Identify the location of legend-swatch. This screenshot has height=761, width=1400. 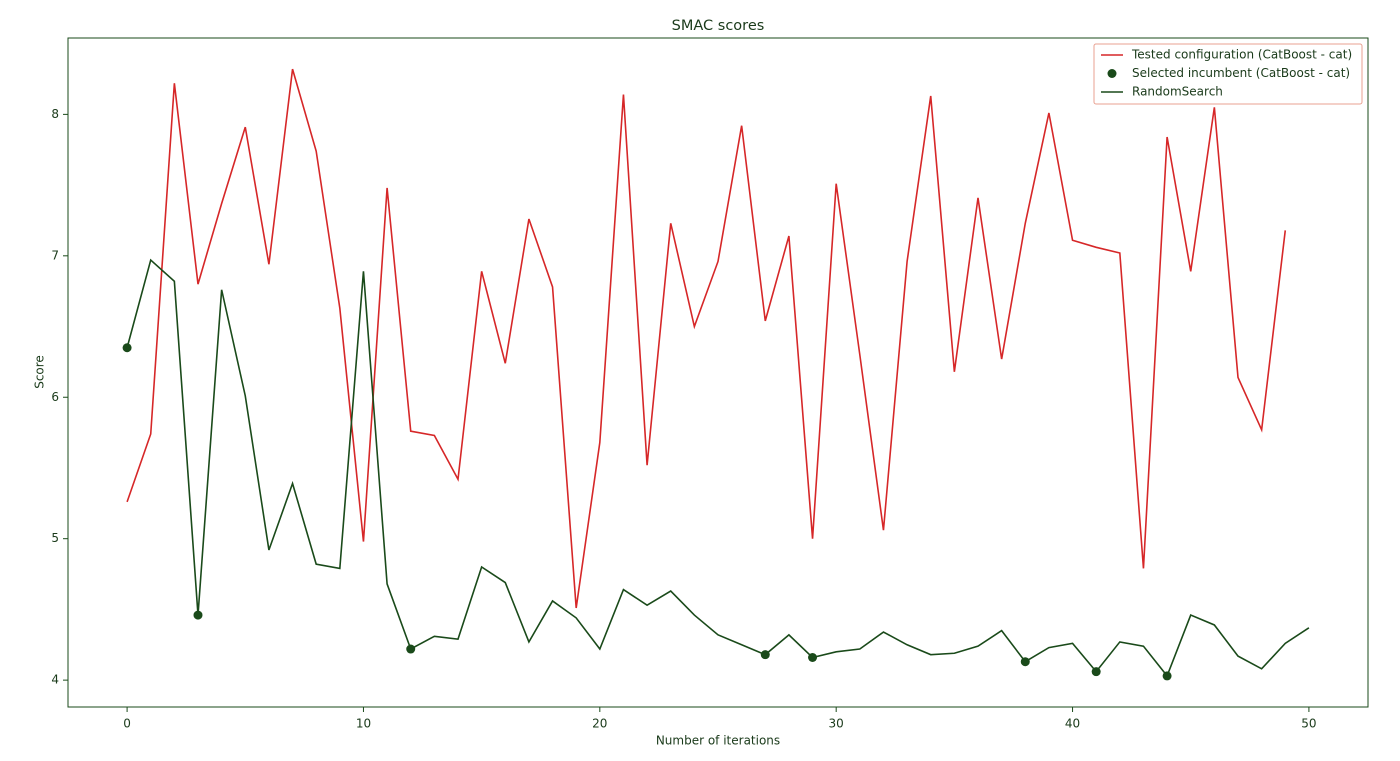
(1112, 73).